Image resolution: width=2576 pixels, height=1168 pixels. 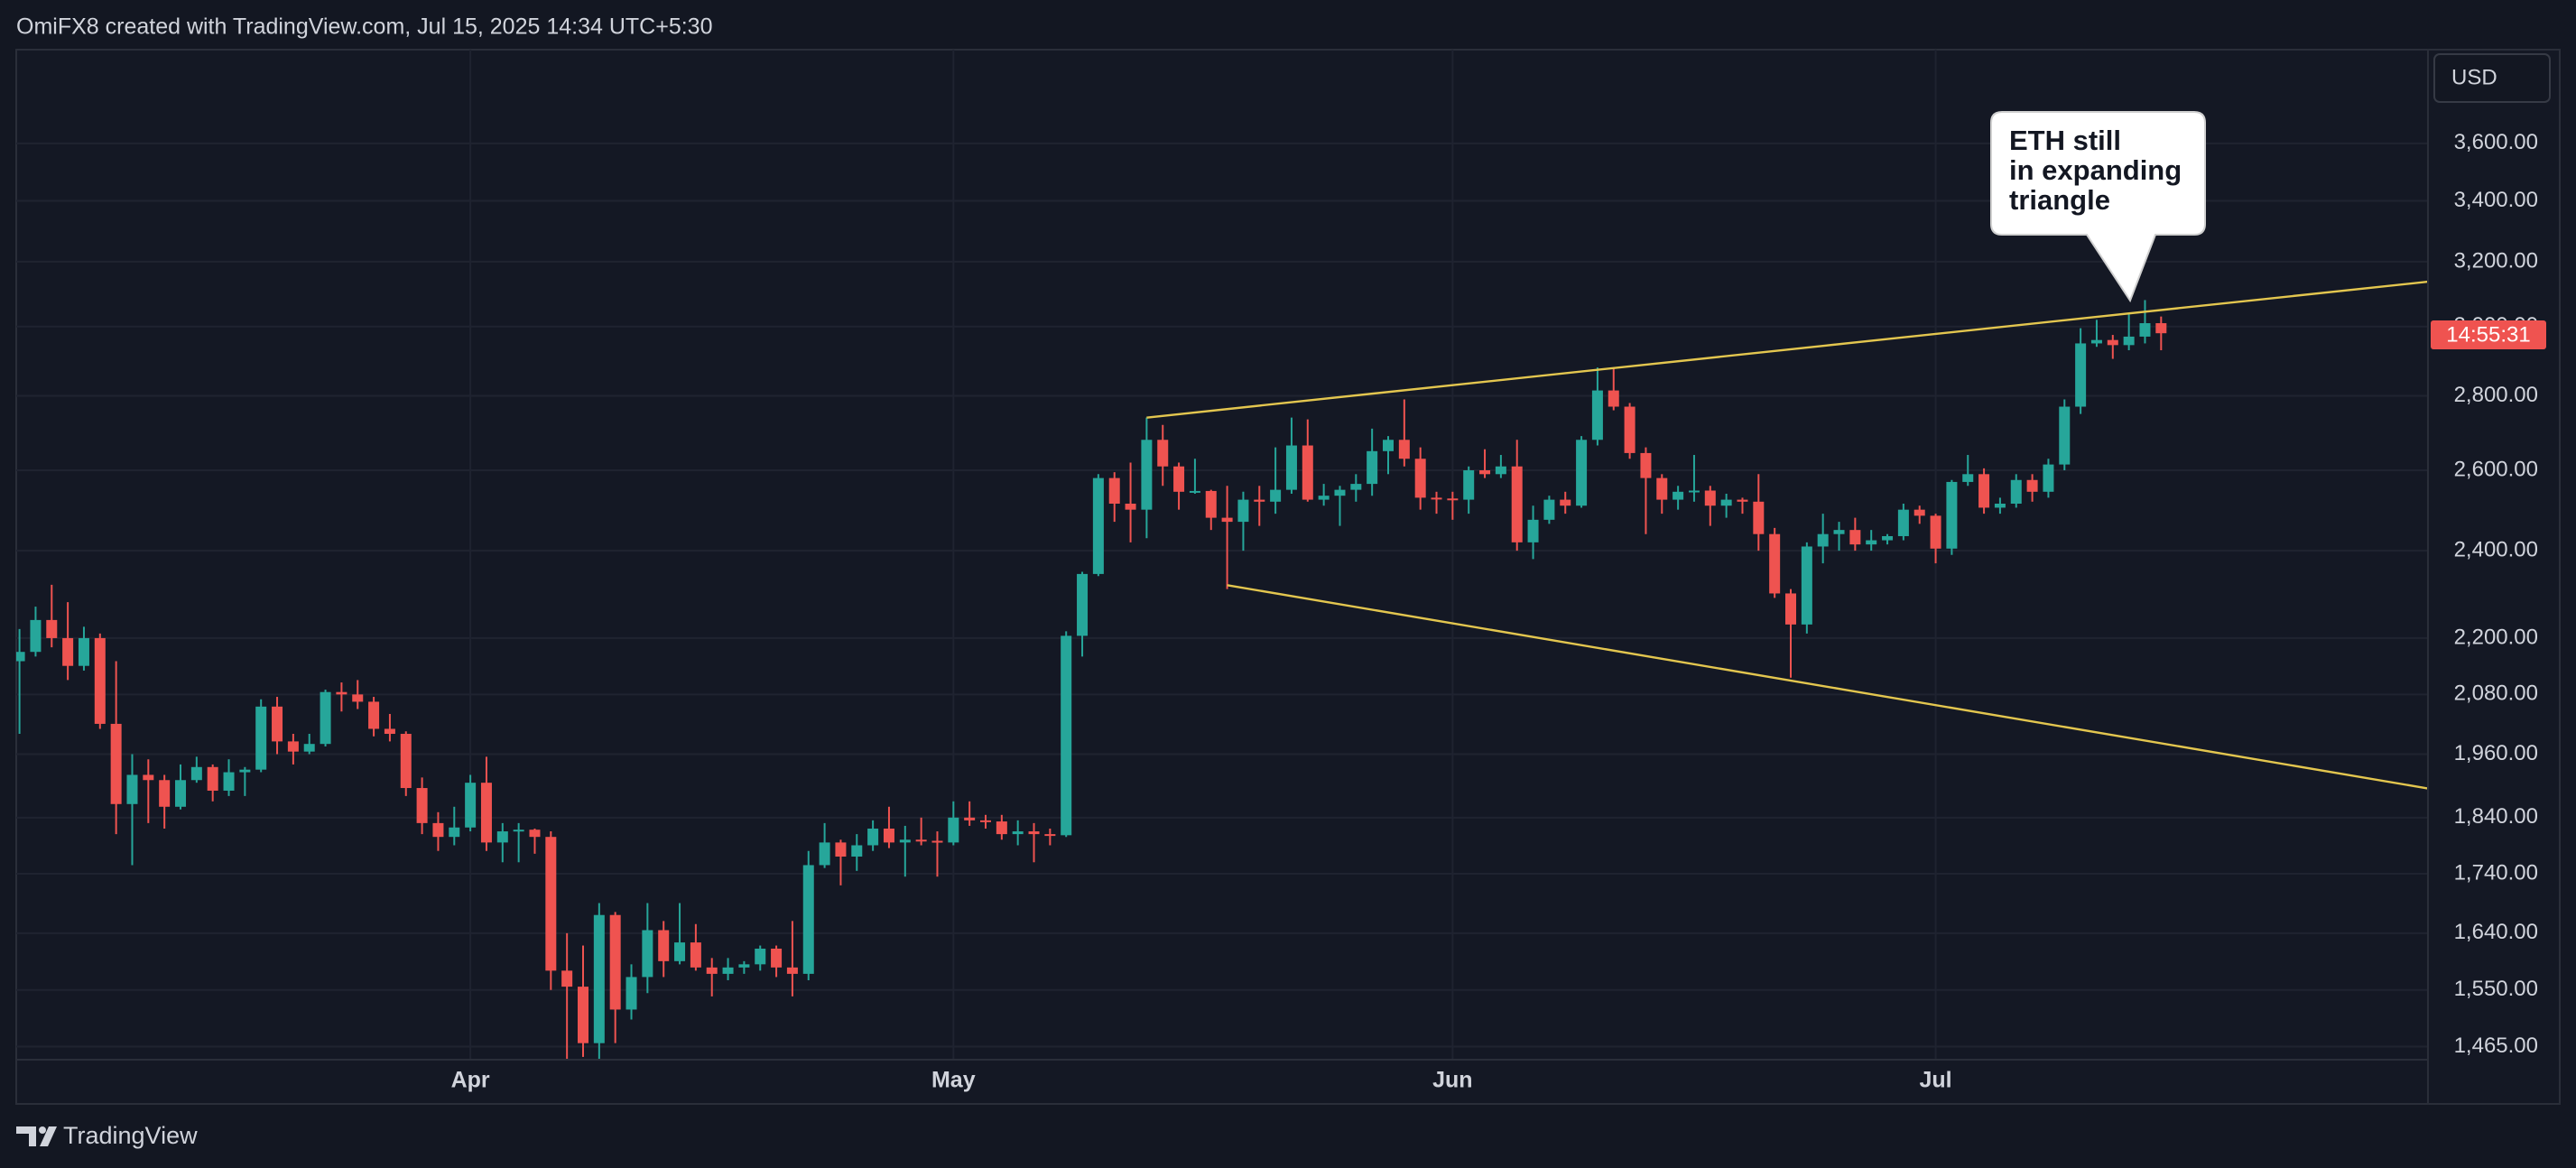 I want to click on countdown: 14:55:31, so click(x=2488, y=334).